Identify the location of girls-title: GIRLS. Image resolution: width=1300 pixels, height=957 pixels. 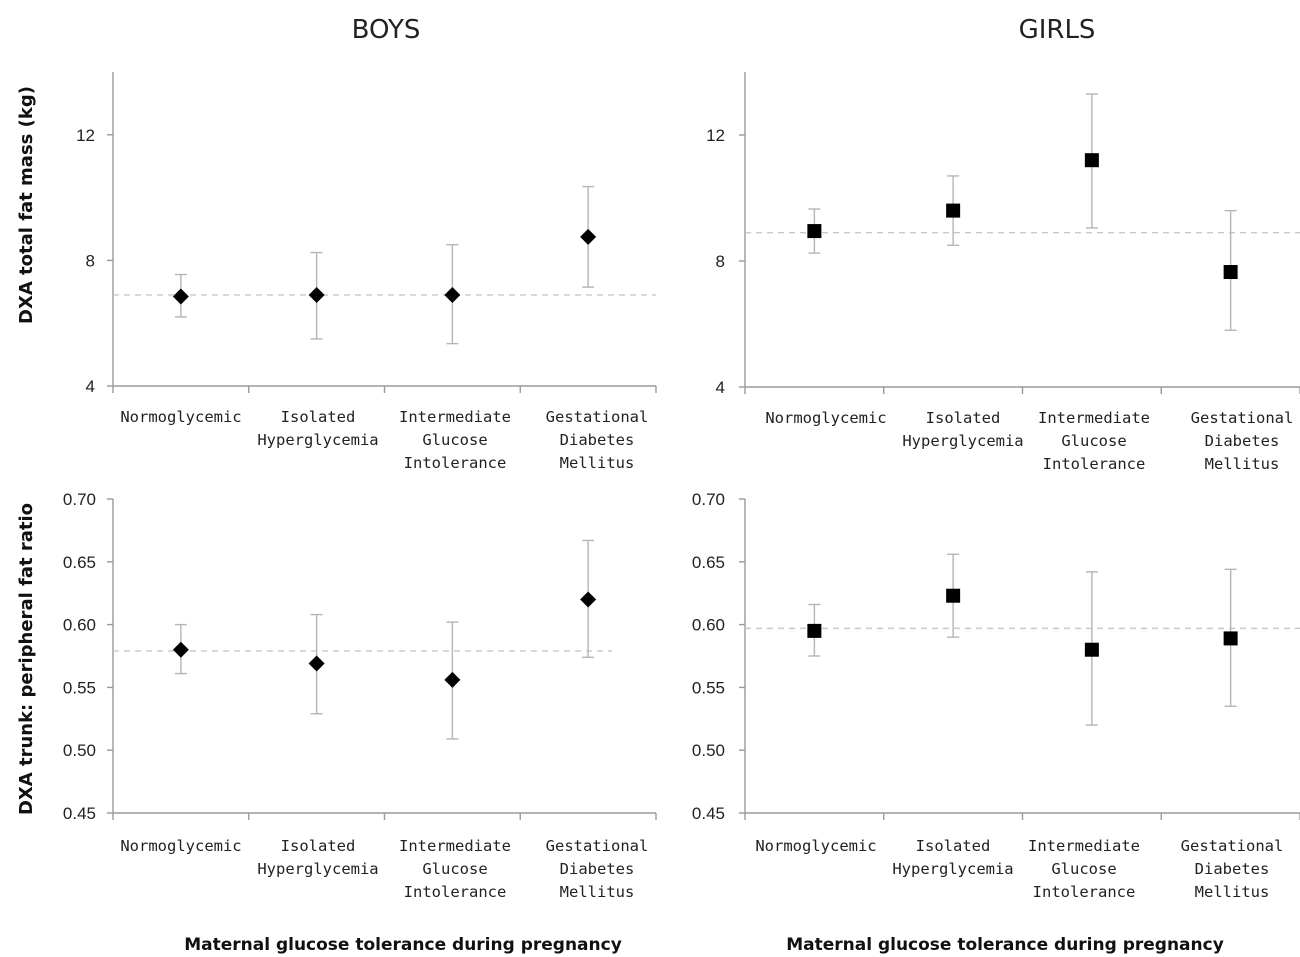
(1057, 30).